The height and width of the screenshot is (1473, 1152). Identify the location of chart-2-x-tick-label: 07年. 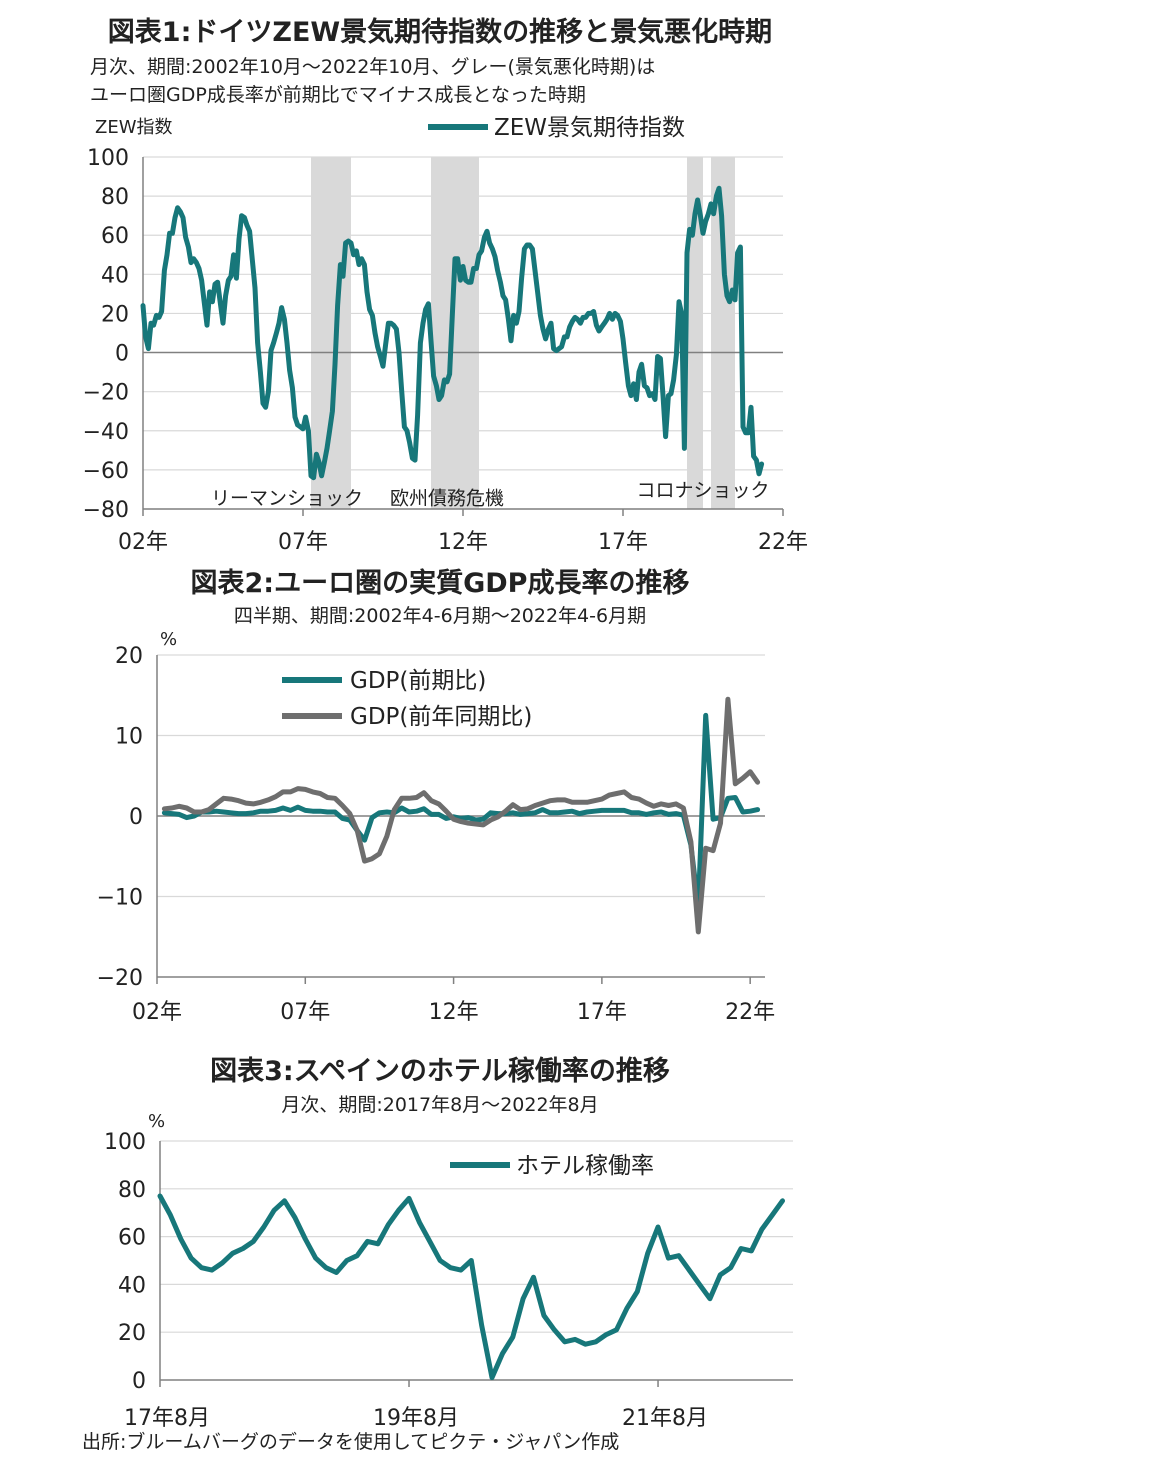
(305, 1012).